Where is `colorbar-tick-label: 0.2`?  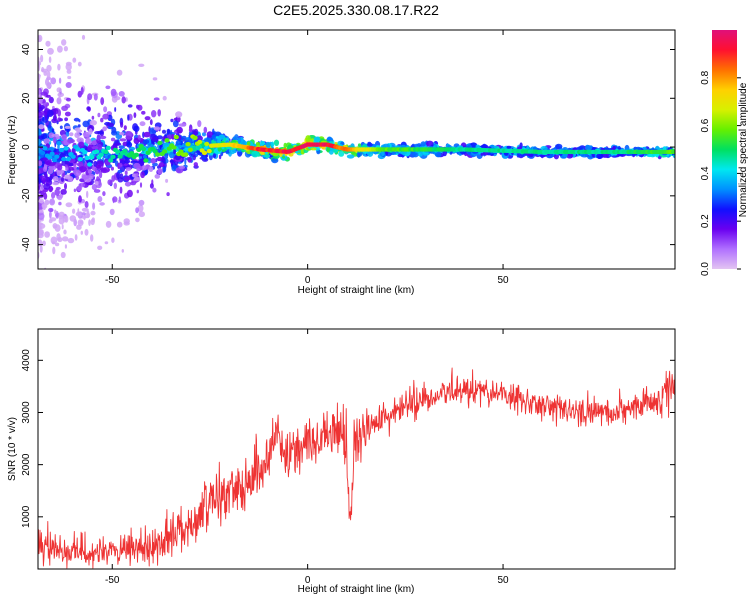
colorbar-tick-label: 0.2 is located at coordinates (705, 221).